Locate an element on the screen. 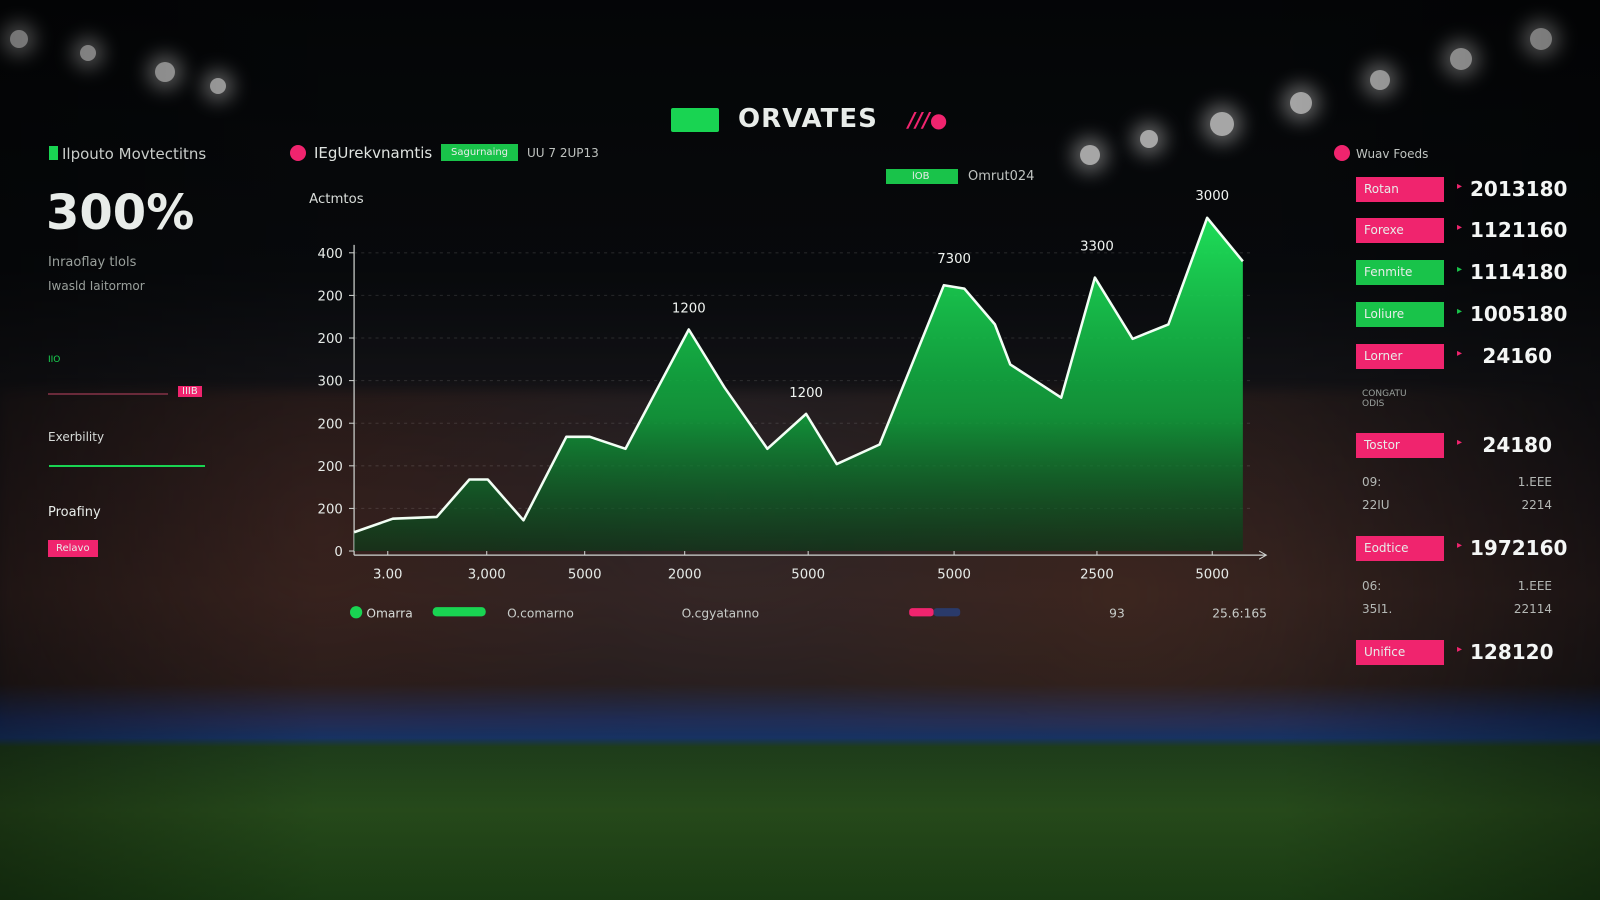 The height and width of the screenshot is (900, 1600). row-value: 1121160 is located at coordinates (1519, 230).